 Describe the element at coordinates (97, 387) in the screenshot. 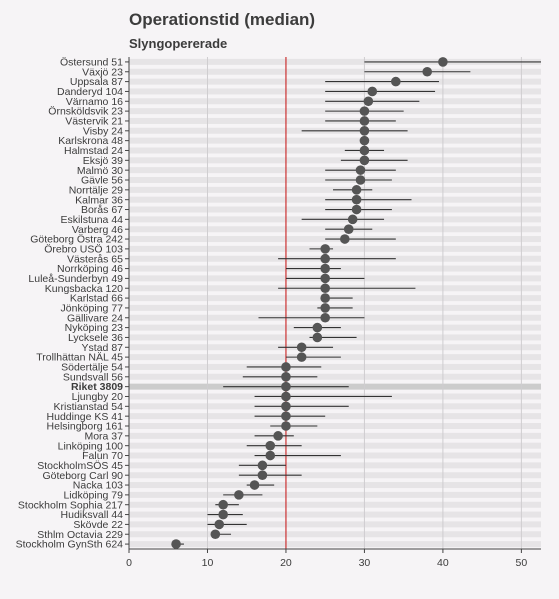

I see `category-label: Riket 3809` at that location.